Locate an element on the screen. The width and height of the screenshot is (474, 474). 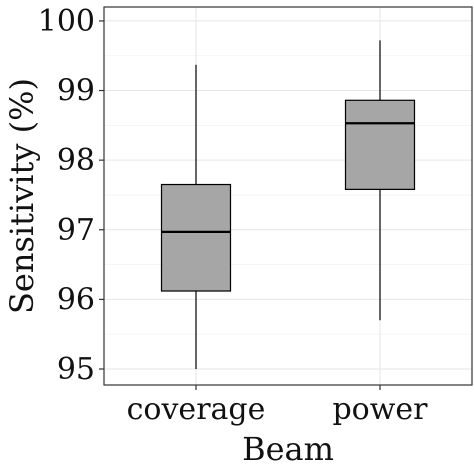
y-tick-label: 97 is located at coordinates (76, 230).